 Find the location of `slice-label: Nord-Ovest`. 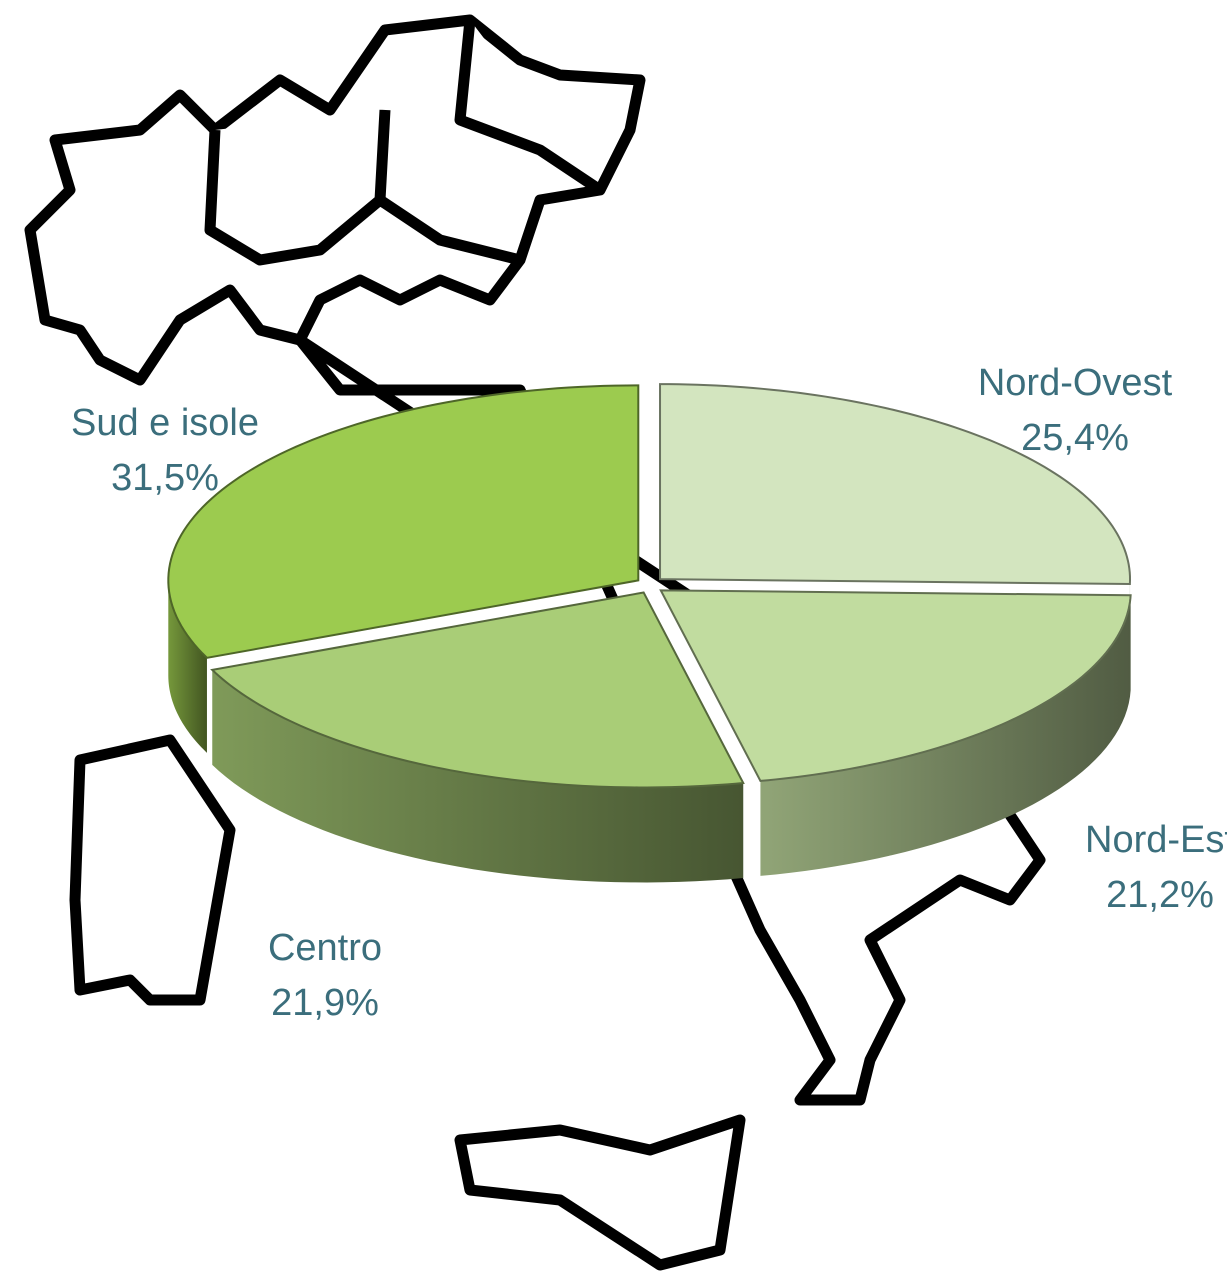

slice-label: Nord-Ovest is located at coordinates (1075, 383).